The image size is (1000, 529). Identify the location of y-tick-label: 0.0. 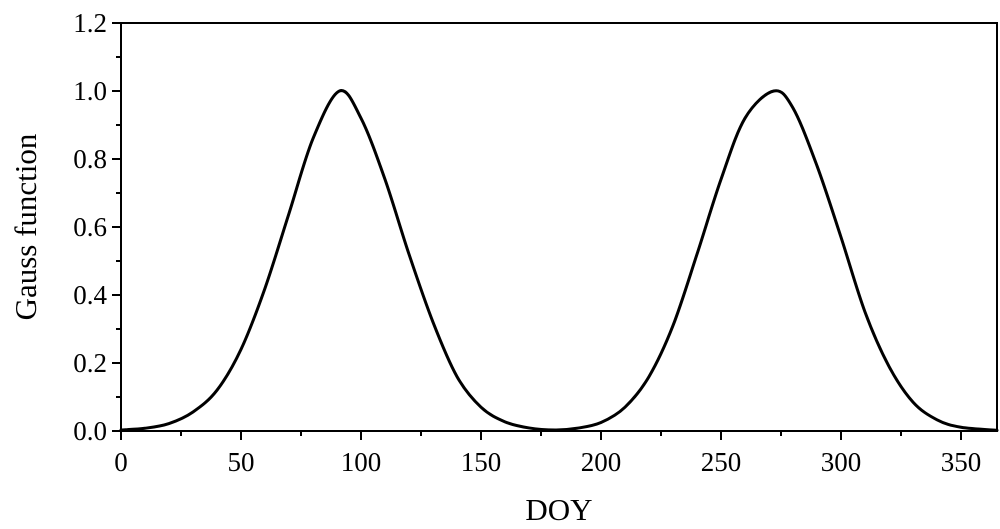
(90, 431).